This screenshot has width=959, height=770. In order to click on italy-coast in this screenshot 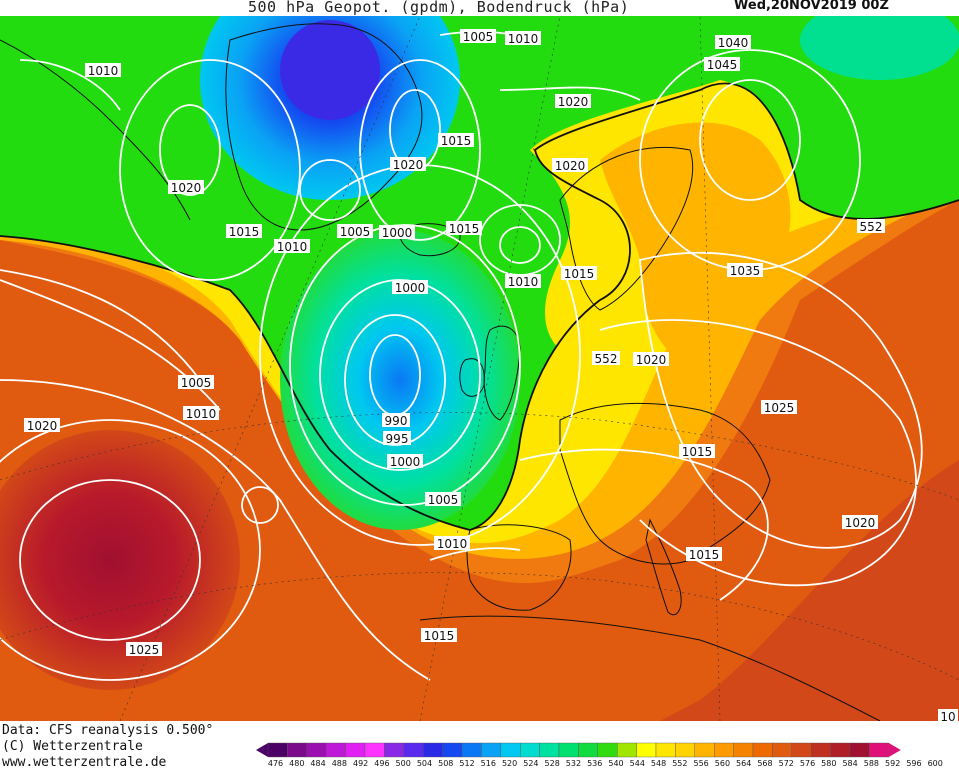, I will do `click(663, 567)`.